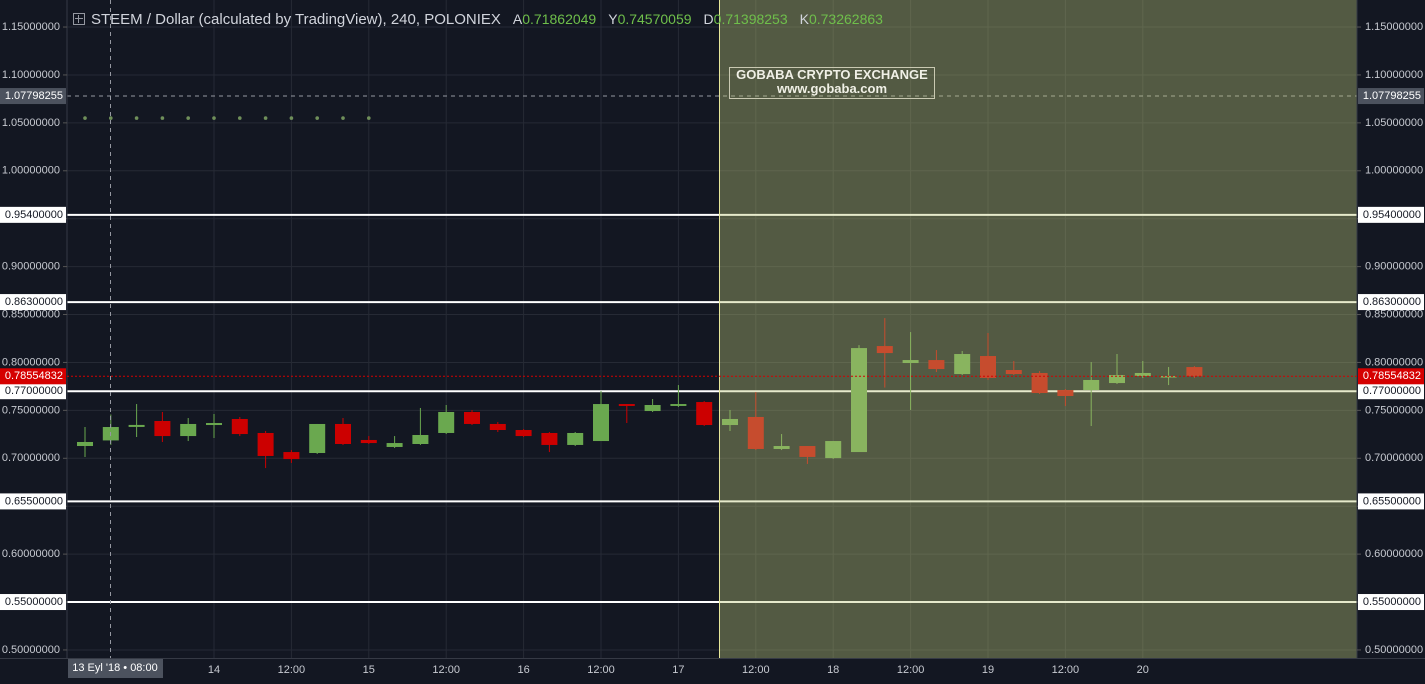 The width and height of the screenshot is (1425, 684). What do you see at coordinates (517, 19) in the screenshot?
I see `ohlc-label: A` at bounding box center [517, 19].